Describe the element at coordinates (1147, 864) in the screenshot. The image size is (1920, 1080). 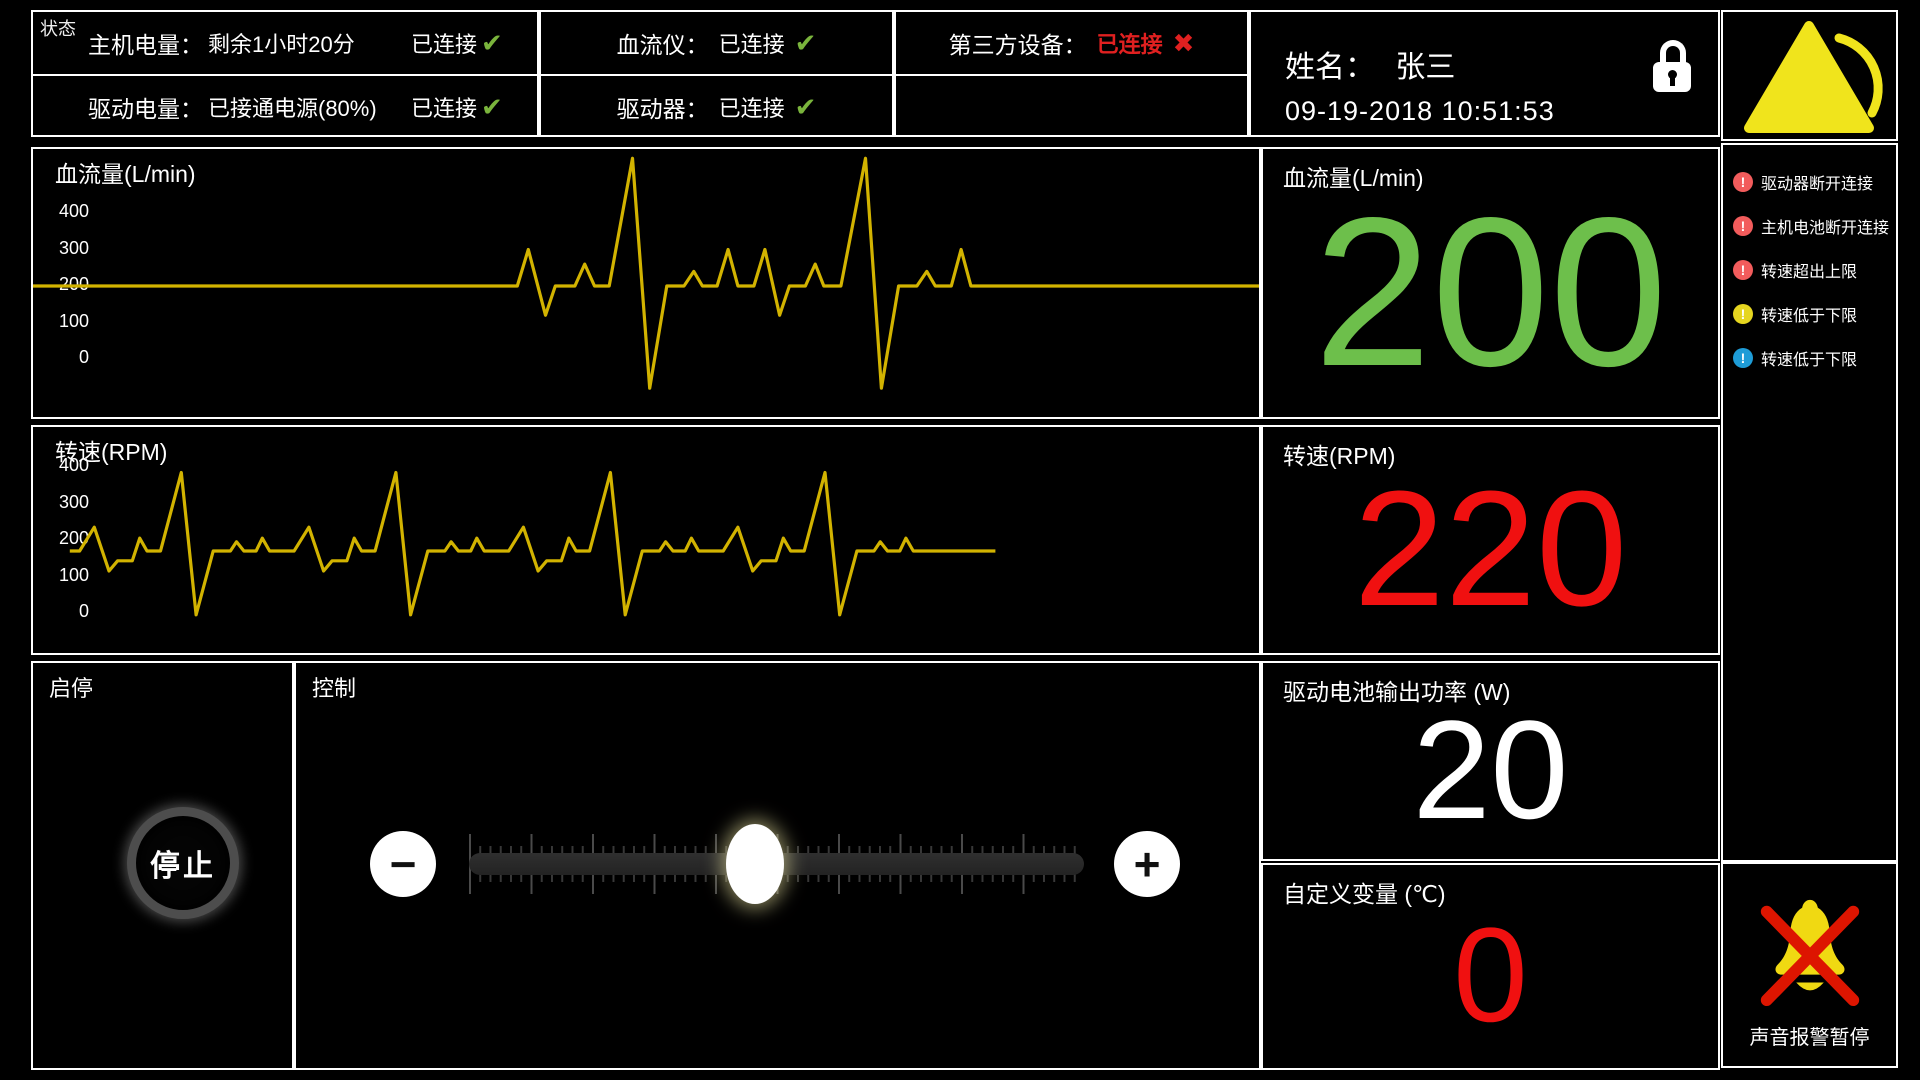
I see `increase-button: +` at that location.